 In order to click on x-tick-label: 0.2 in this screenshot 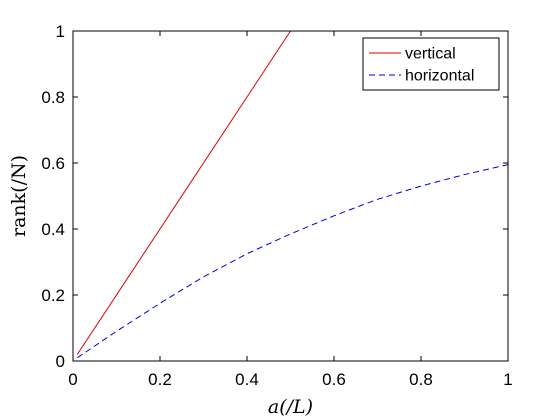, I will do `click(160, 379)`.